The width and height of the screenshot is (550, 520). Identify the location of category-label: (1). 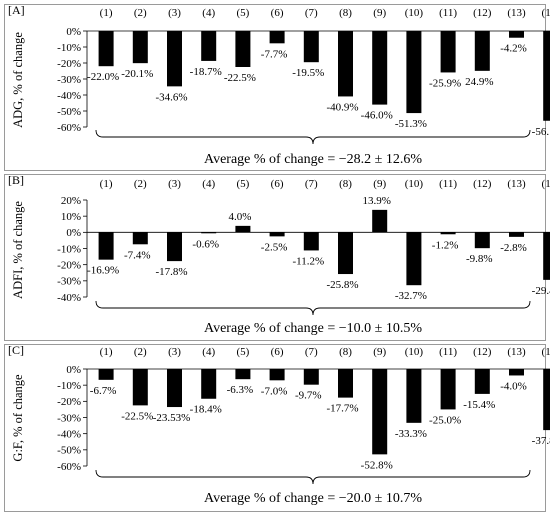
(106, 352).